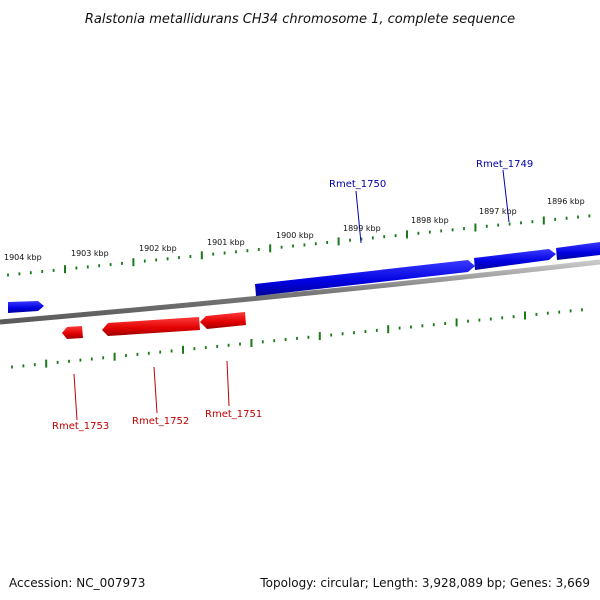 Image resolution: width=600 pixels, height=600 pixels. I want to click on kbp-label: 1903 kbp, so click(90, 253).